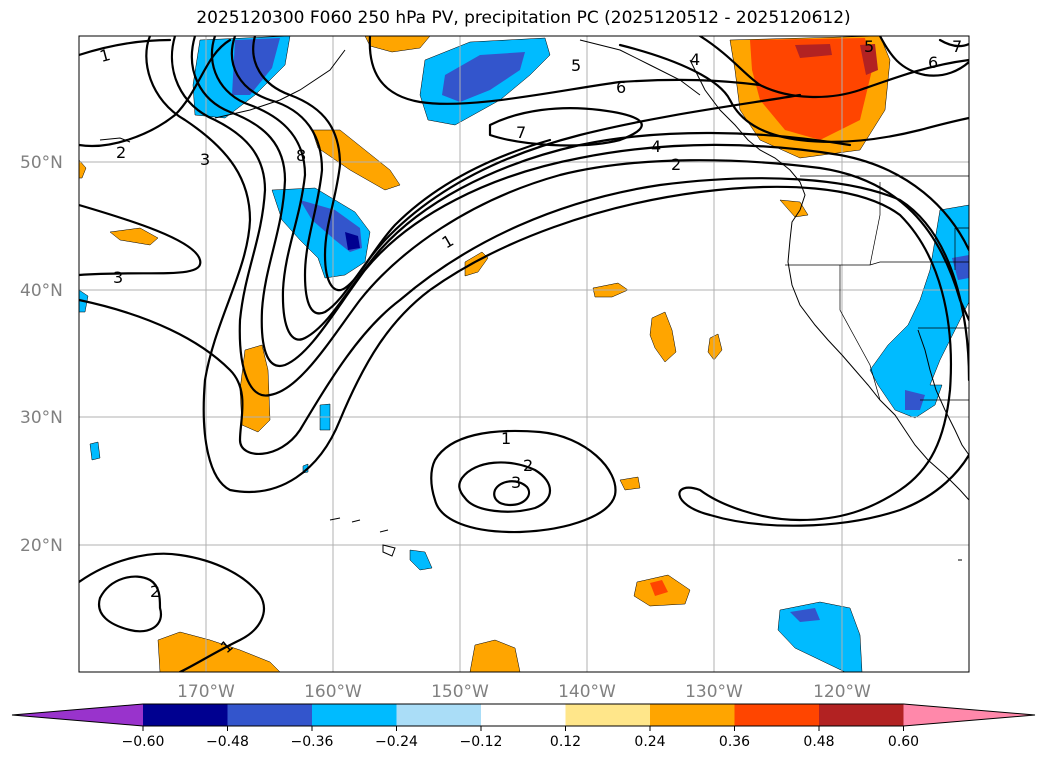 This screenshot has height=765, width=1047. Describe the element at coordinates (481, 742) in the screenshot. I see `colorbar-tick-label: −0.12` at that location.